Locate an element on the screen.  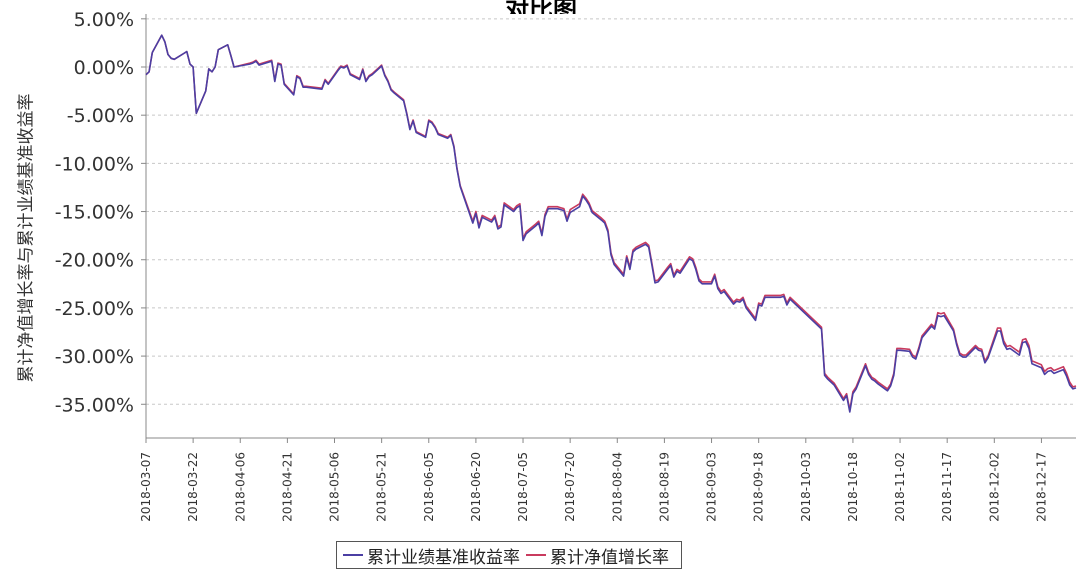
x-tick-label: 2018-08-19 is located at coordinates (664, 487).